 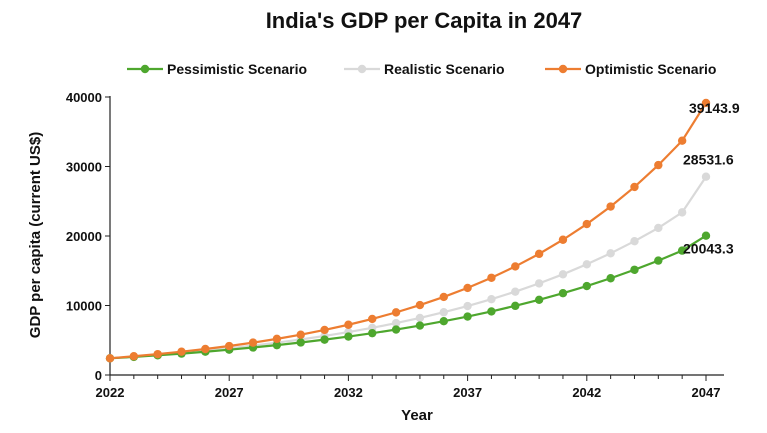 What do you see at coordinates (84, 236) in the screenshot?
I see `y-tick-label: 20000` at bounding box center [84, 236].